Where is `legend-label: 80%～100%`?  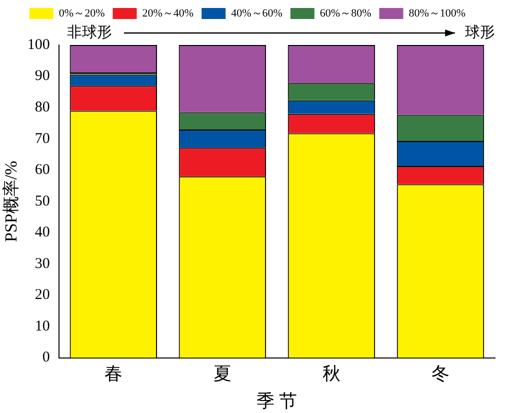 legend-label: 80%～100% is located at coordinates (437, 13).